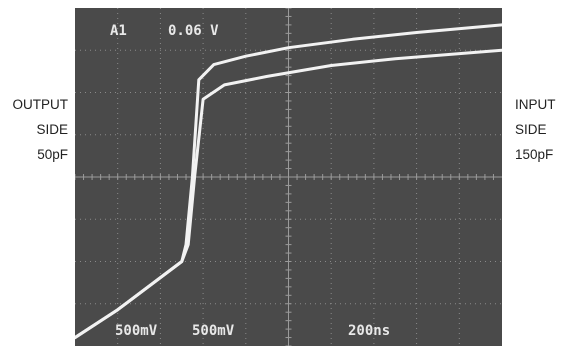 This screenshot has height=347, width=561. Describe the element at coordinates (118, 31) in the screenshot. I see `channel-label: A1` at that location.